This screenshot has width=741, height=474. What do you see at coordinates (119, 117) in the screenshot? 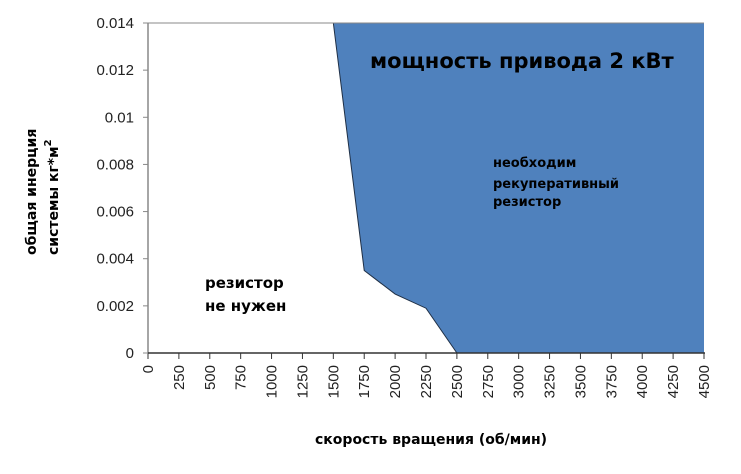
I see `y-tick-label: 0.01` at bounding box center [119, 117].